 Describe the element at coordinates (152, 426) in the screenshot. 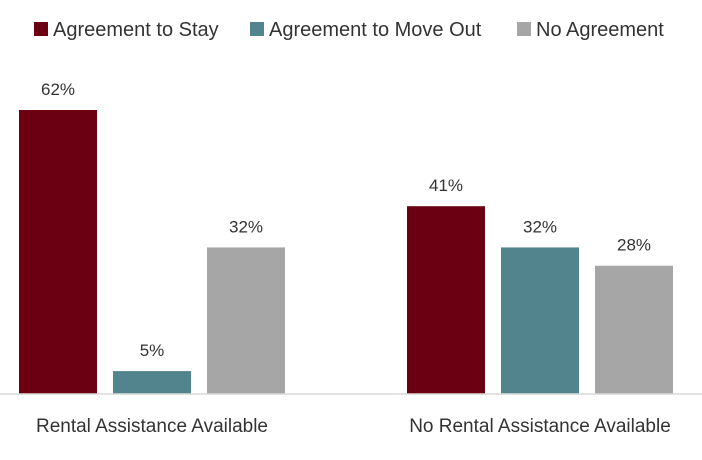

I see `category-label-rental-assistance-available: Rental Assistance Available` at that location.